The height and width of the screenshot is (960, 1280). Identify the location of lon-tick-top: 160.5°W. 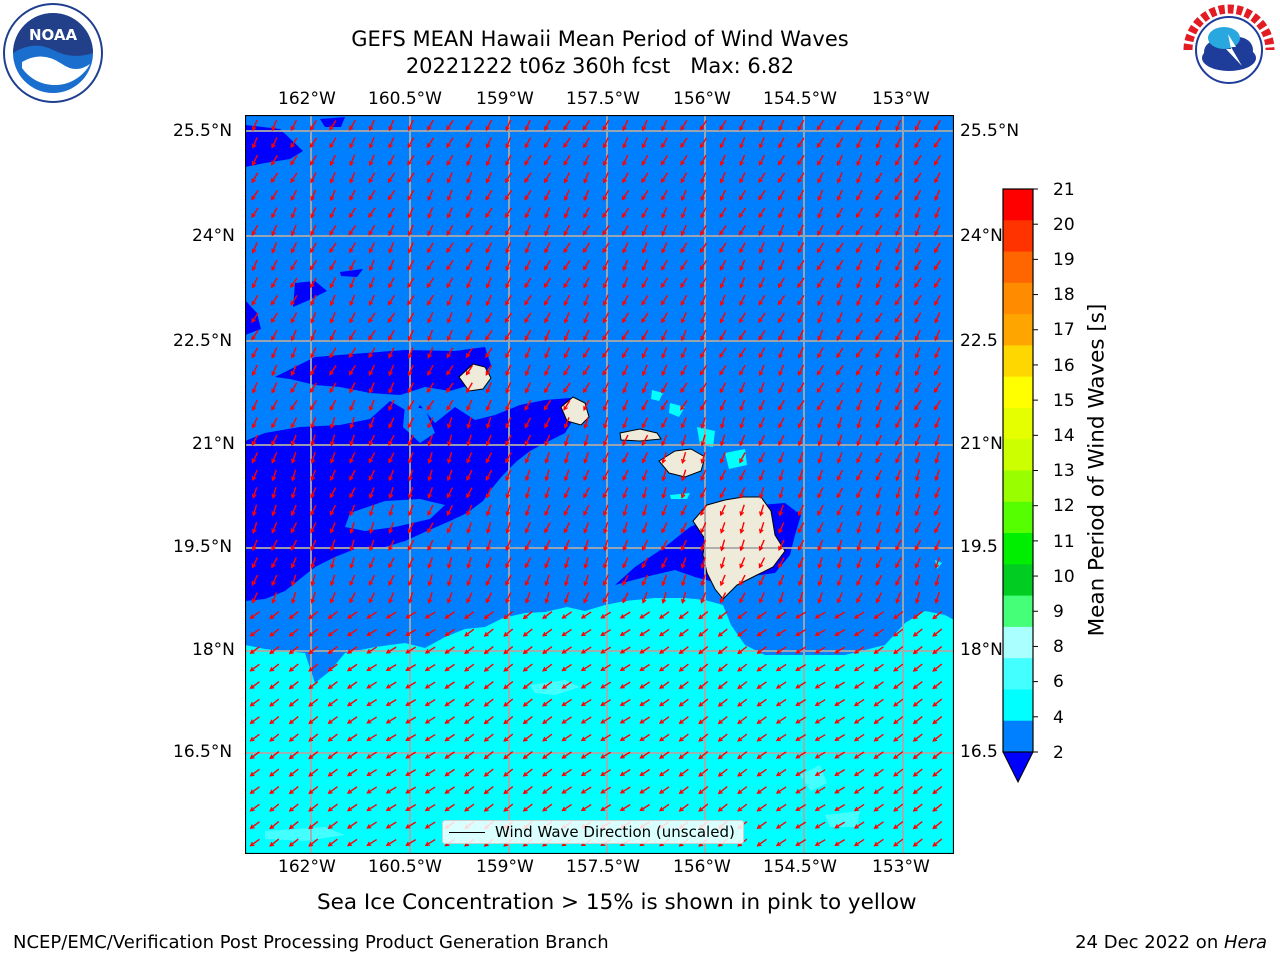
(405, 99).